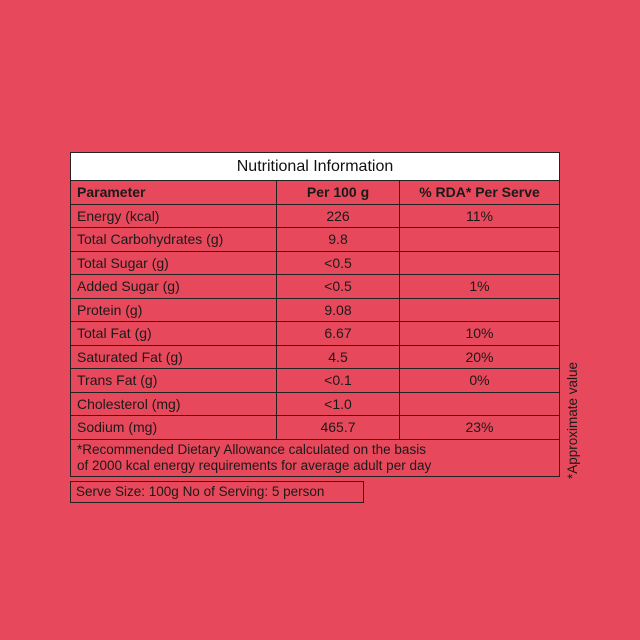 The width and height of the screenshot is (640, 640). Describe the element at coordinates (338, 403) in the screenshot. I see `cell-per-100g: <1.0` at that location.